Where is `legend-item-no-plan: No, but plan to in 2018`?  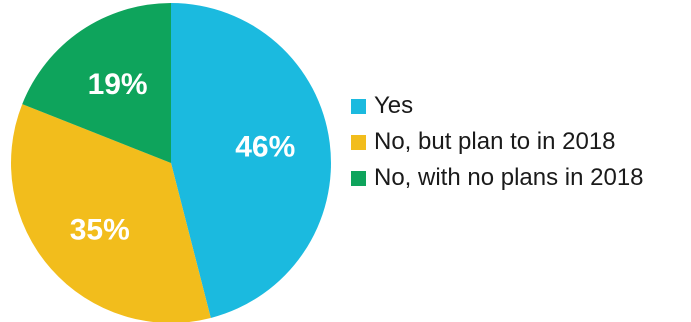 legend-item-no-plan: No, but plan to in 2018 is located at coordinates (497, 142).